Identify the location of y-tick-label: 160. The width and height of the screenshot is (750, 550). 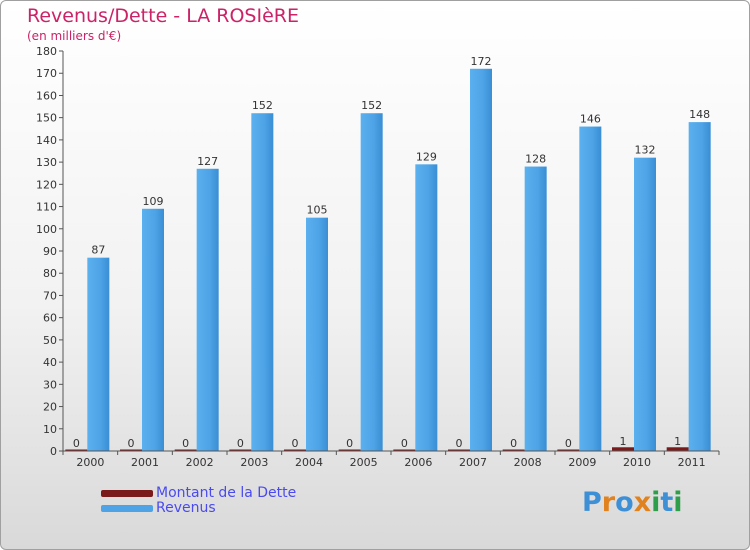
(46, 95).